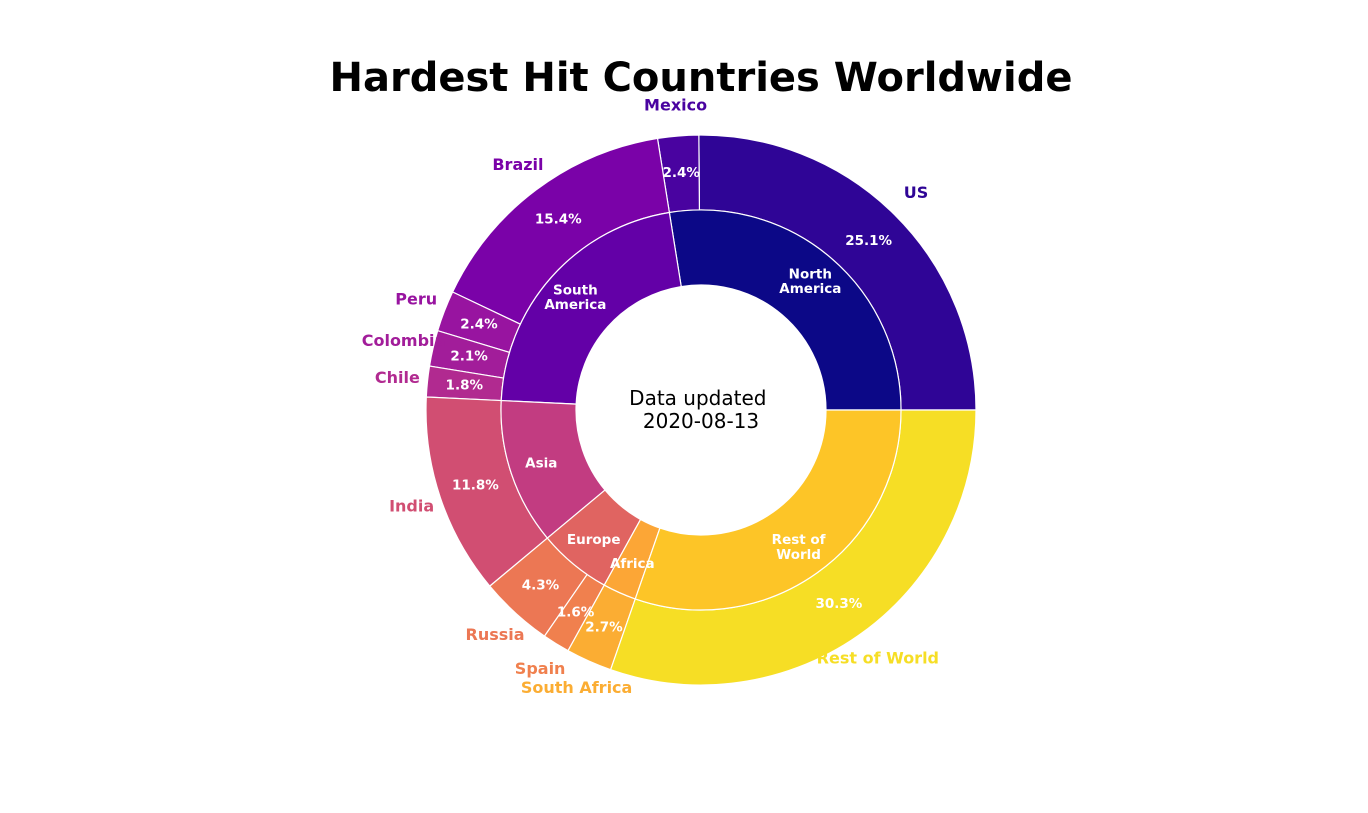 The image size is (1368, 813). Describe the element at coordinates (541, 464) in the screenshot. I see `inner-label-asia: Asia` at that location.